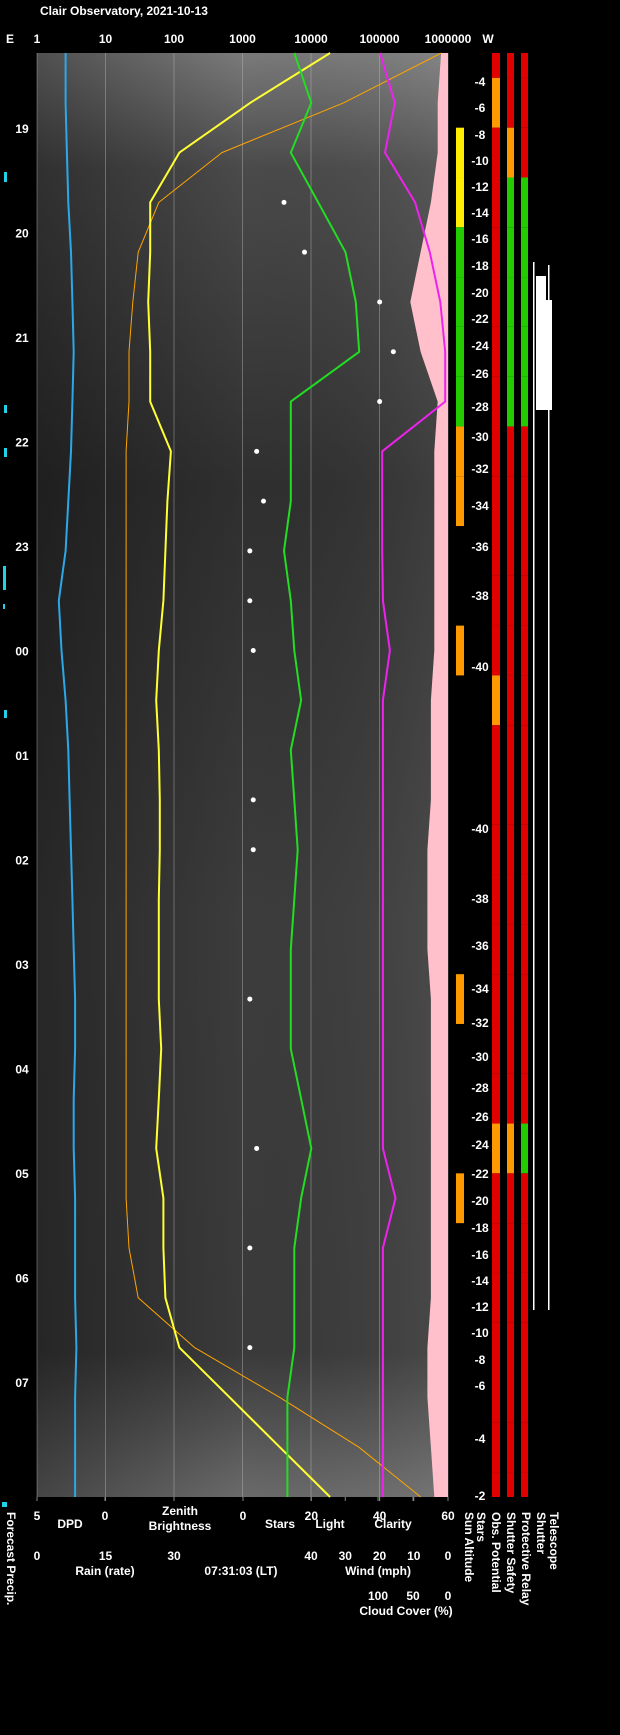  What do you see at coordinates (22, 547) in the screenshot?
I see `time-label: 23` at bounding box center [22, 547].